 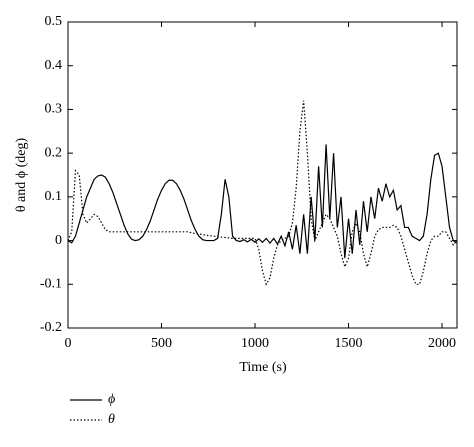 What do you see at coordinates (68, 343) in the screenshot?
I see `x-tick-label: 0` at bounding box center [68, 343].